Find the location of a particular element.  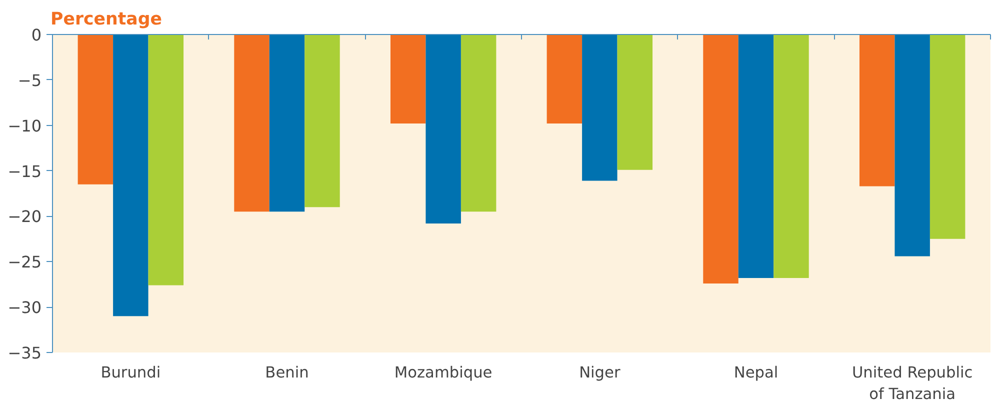

y-tick-label: −5 is located at coordinates (30, 80).